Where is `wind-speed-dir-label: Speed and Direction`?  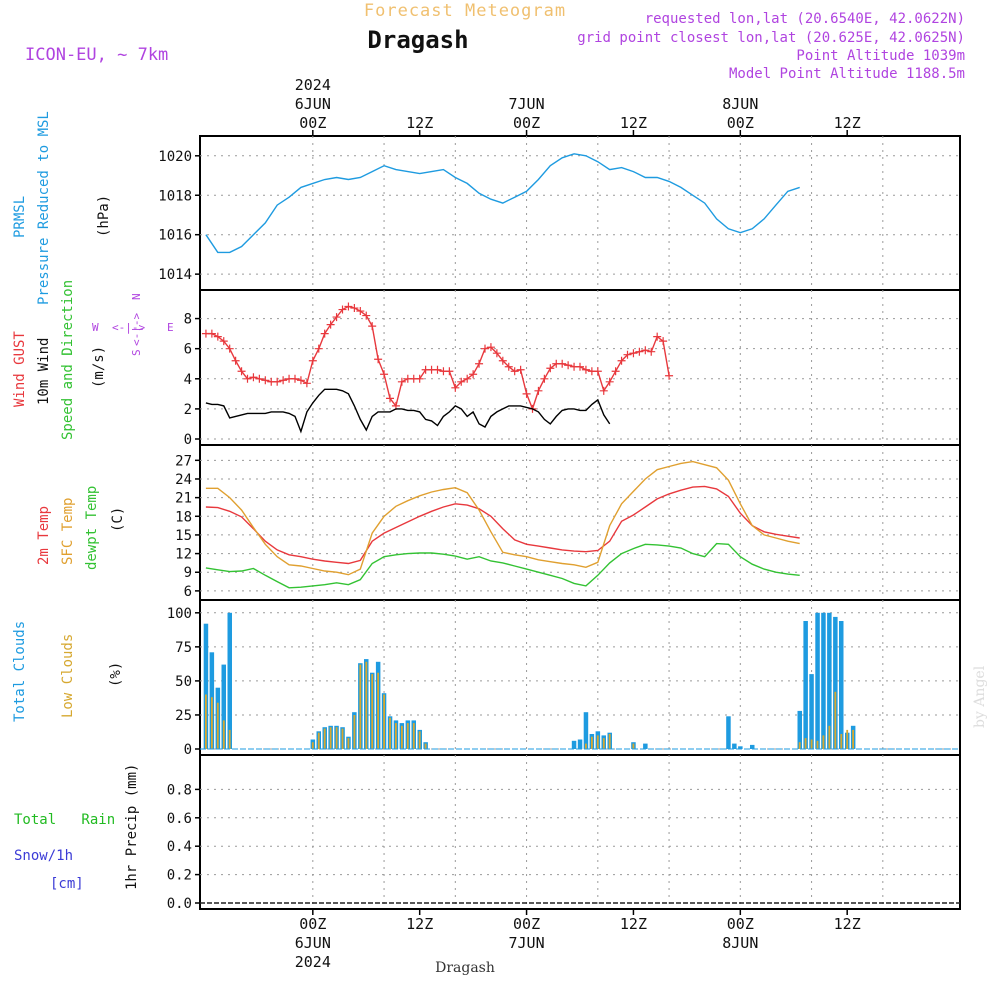
wind-speed-dir-label: Speed and Direction is located at coordinates (68, 360).